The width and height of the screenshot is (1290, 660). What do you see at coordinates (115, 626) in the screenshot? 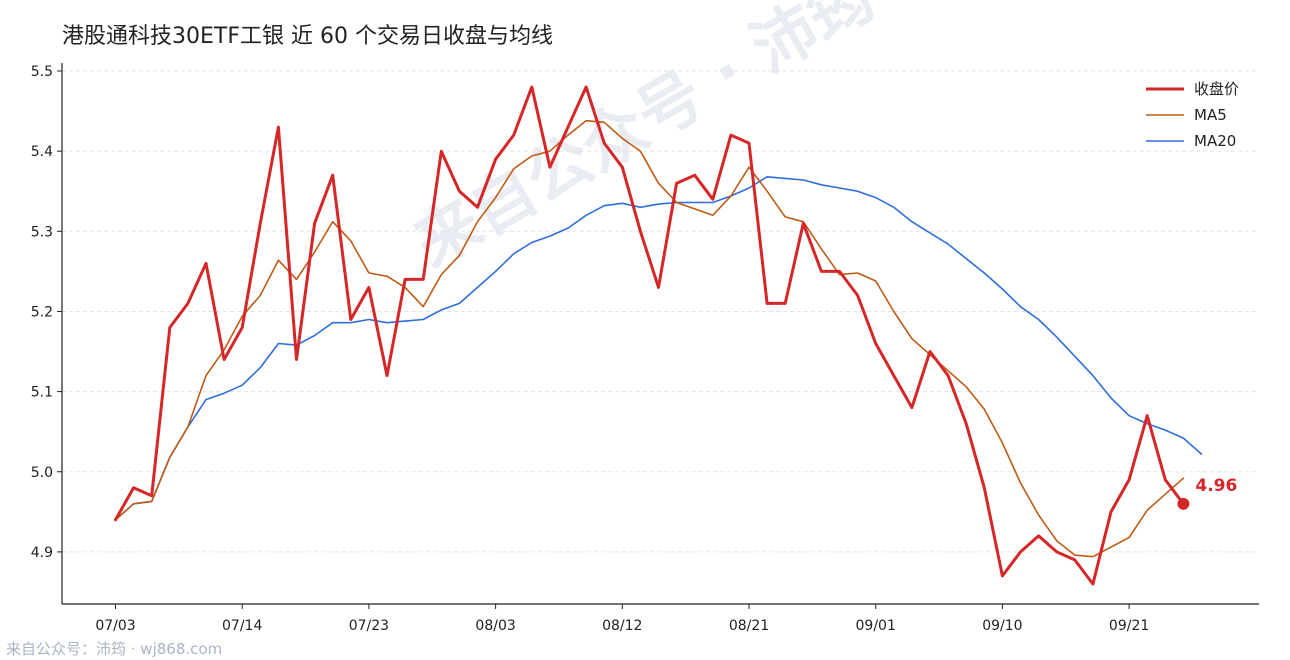
I see `x-tick-label: 07/03` at bounding box center [115, 626].